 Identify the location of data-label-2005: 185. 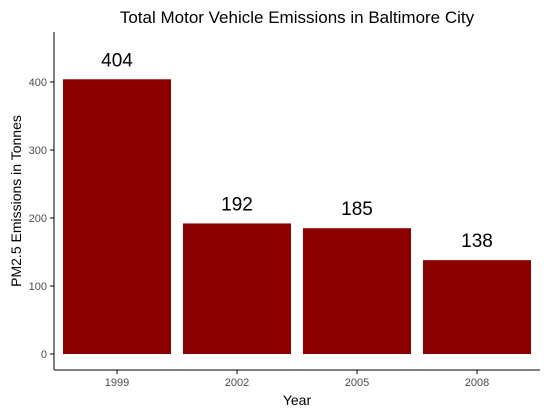
(357, 209).